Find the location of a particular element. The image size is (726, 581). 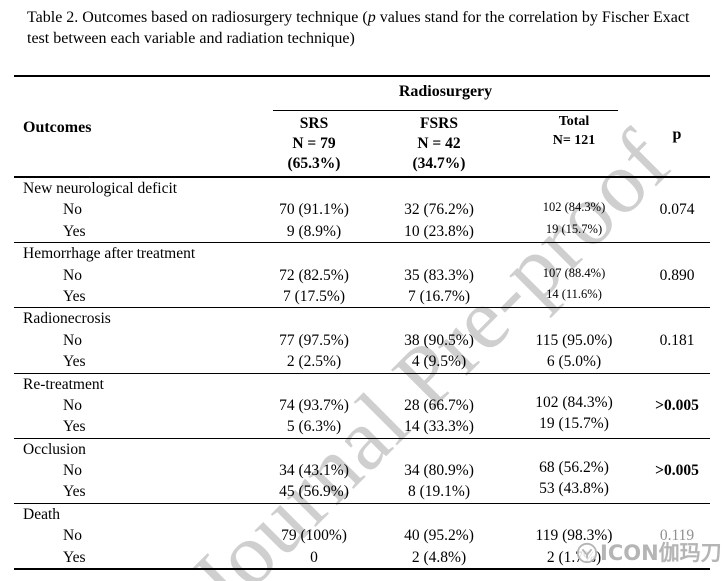

table-row: Yes 2 (2.5%) 4 (9.5%) 6 (5.0%) is located at coordinates (362, 361).